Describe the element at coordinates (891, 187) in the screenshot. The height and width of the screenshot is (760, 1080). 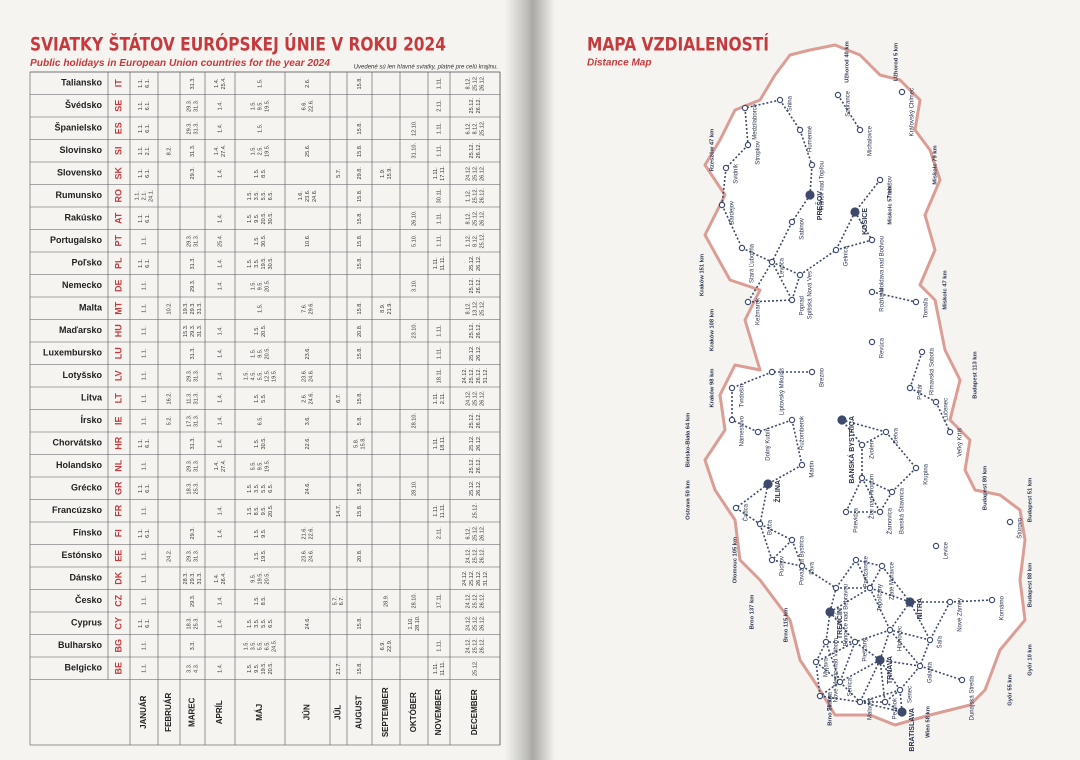
I see `town-label: Trebišov` at that location.